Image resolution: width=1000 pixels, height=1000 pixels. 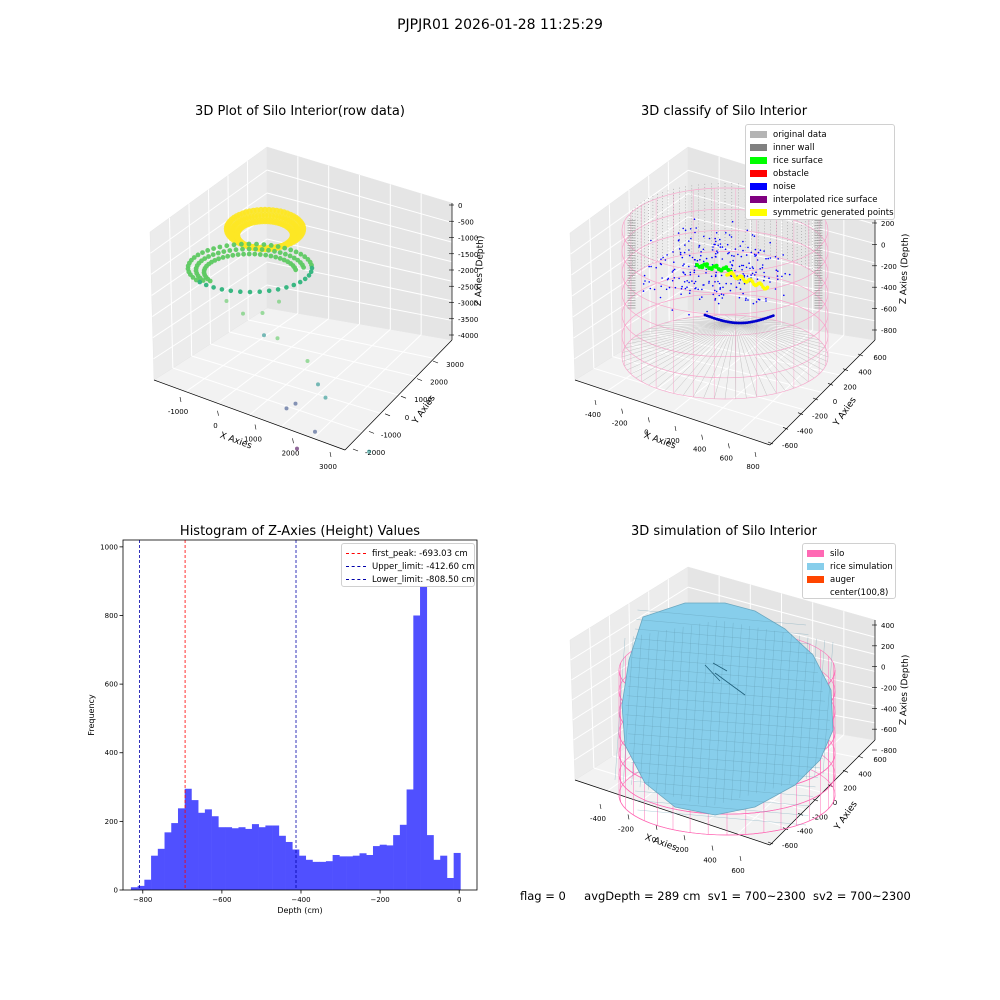 What do you see at coordinates (253, 440) in the screenshot?
I see `panel1-x-tick-label: 1000` at bounding box center [253, 440].